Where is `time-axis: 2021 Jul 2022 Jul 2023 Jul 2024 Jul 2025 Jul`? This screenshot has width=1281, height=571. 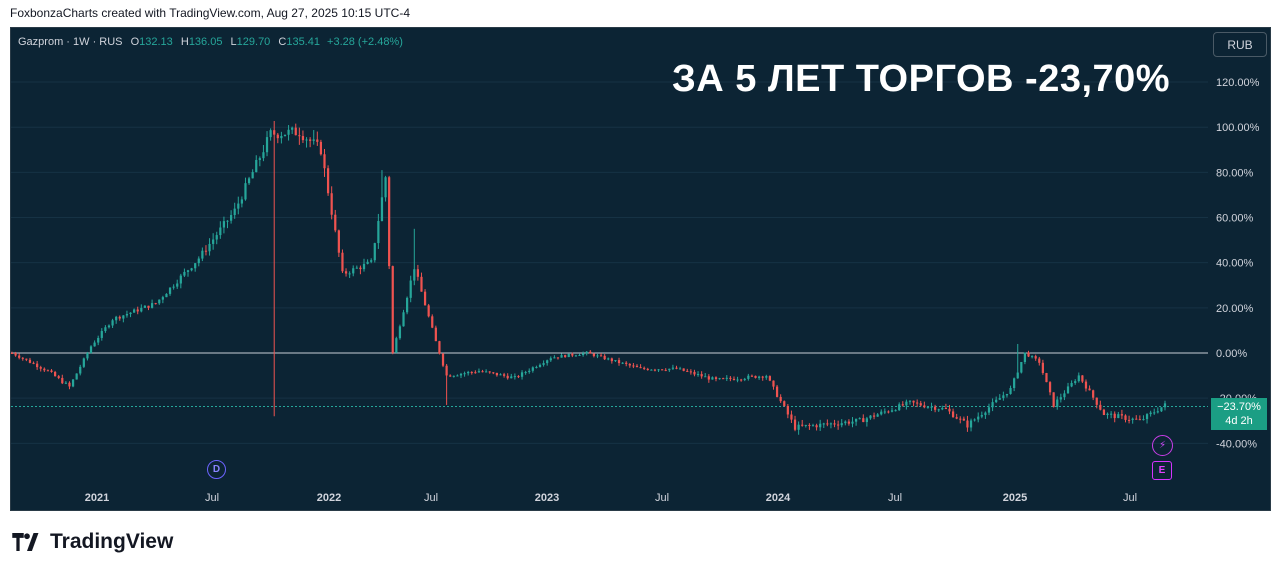
time-axis: 2021 Jul 2022 Jul 2023 Jul 2024 Jul 2025 Jul is located at coordinates (611, 498).